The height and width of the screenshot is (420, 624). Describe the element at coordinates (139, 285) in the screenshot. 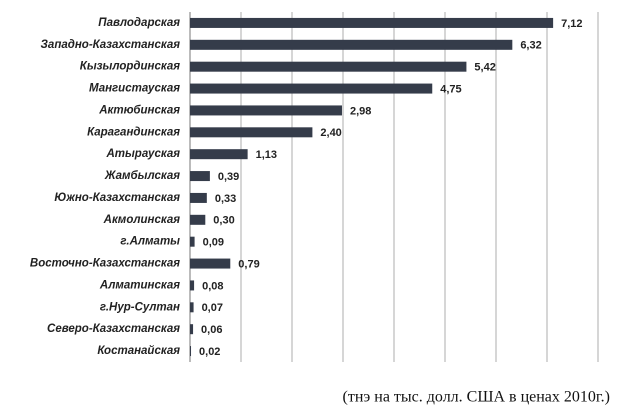

I see `category-label: Алматинская` at that location.